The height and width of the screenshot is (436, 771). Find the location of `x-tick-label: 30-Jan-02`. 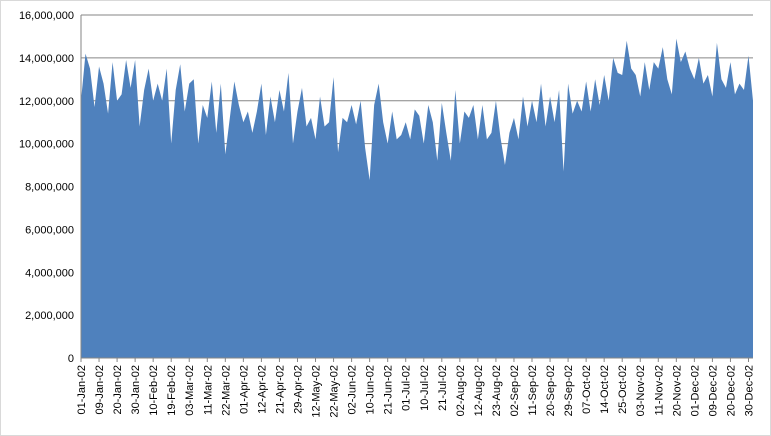

x-tick-label: 30-Jan-02 is located at coordinates (136, 390).